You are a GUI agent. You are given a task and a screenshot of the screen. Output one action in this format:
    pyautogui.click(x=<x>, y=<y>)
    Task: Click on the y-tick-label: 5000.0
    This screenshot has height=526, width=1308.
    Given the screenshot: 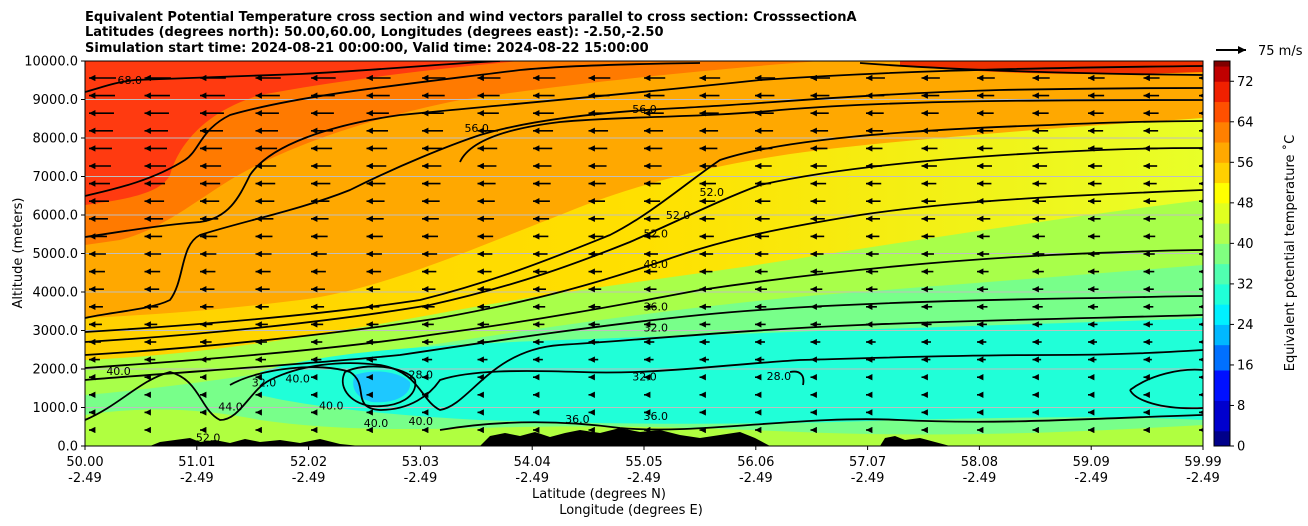 What is the action you would take?
    pyautogui.click(x=56, y=254)
    